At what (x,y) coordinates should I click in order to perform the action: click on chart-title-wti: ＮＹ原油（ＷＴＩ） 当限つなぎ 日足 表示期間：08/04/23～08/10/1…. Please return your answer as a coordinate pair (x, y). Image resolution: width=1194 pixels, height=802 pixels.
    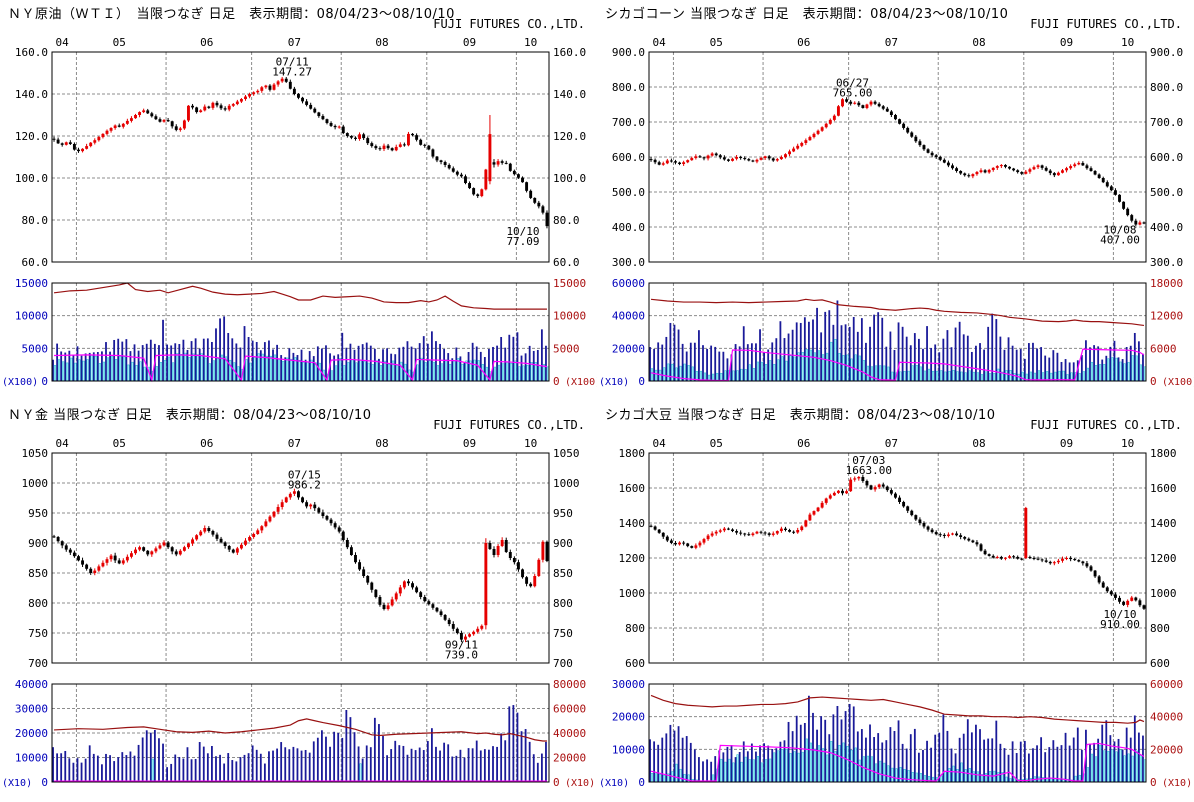
    Looking at the image, I should click on (231, 14).